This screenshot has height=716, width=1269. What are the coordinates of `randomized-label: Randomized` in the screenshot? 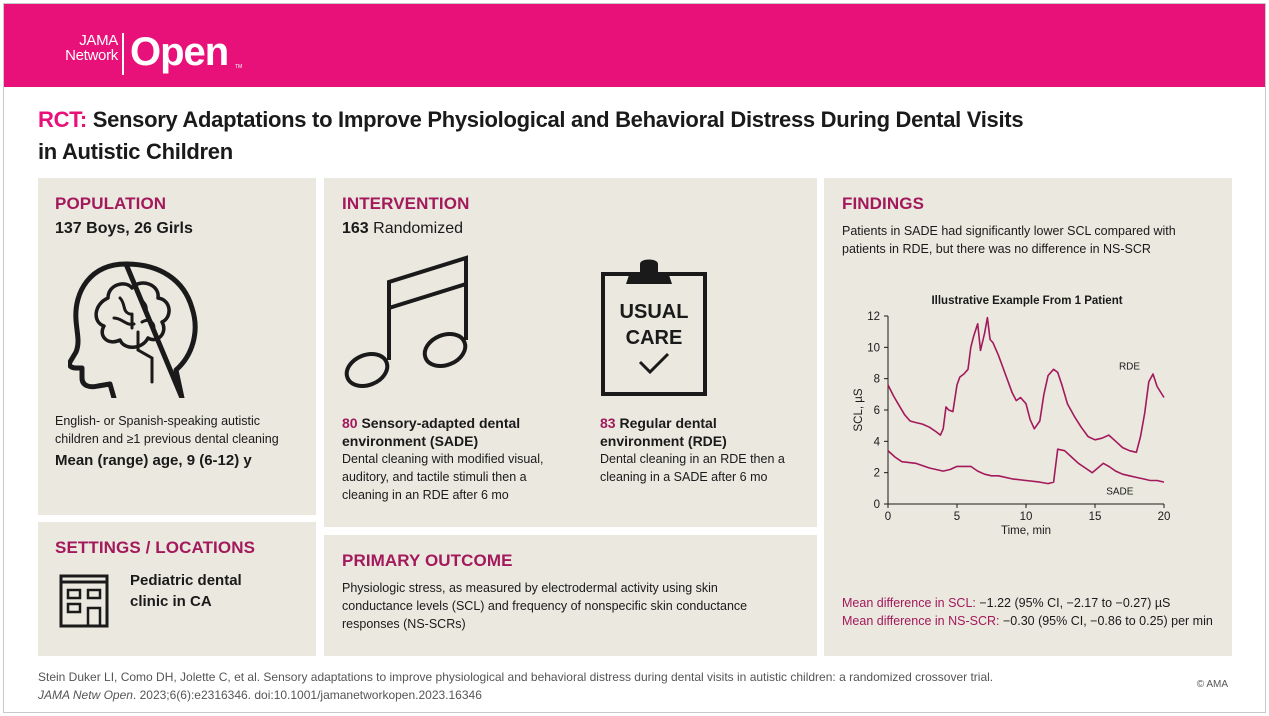 It's located at (418, 228).